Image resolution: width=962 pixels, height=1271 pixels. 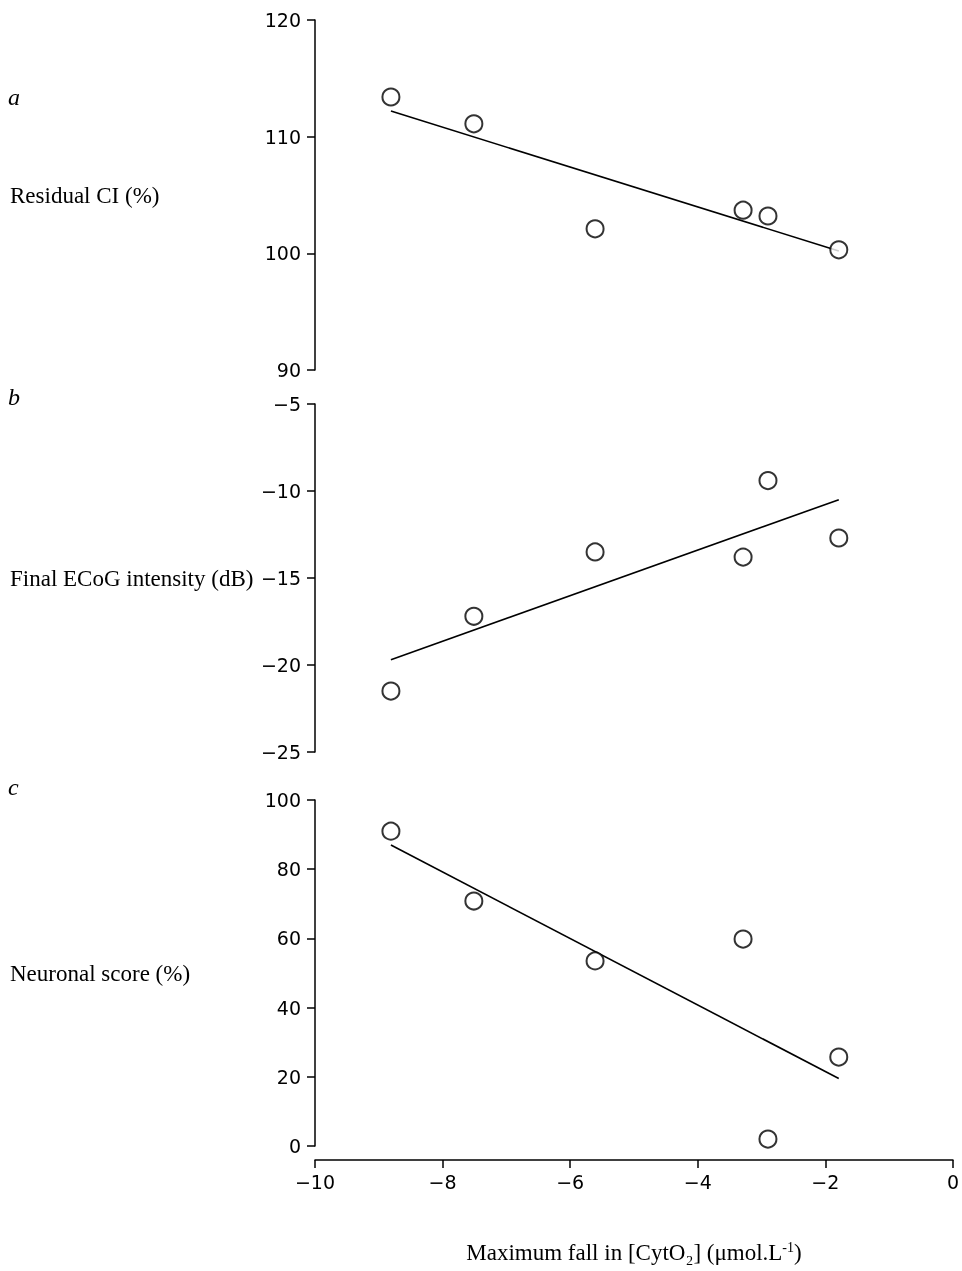 What do you see at coordinates (13, 787) in the screenshot?
I see `text: c` at bounding box center [13, 787].